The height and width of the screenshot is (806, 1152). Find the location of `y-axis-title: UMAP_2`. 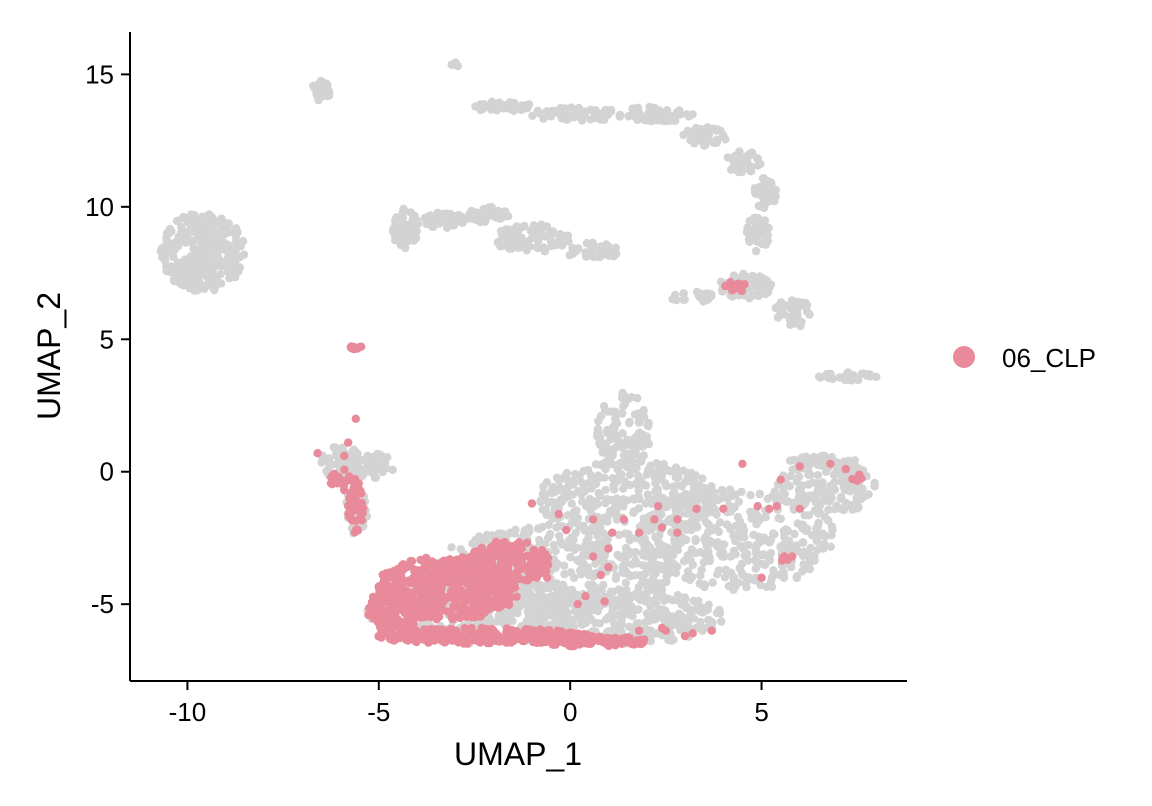

y-axis-title: UMAP_2 is located at coordinates (49, 356).